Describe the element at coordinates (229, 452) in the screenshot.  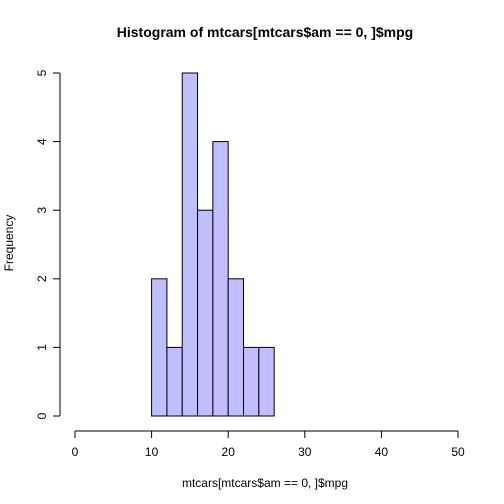
I see `x-tick-label: 20` at that location.